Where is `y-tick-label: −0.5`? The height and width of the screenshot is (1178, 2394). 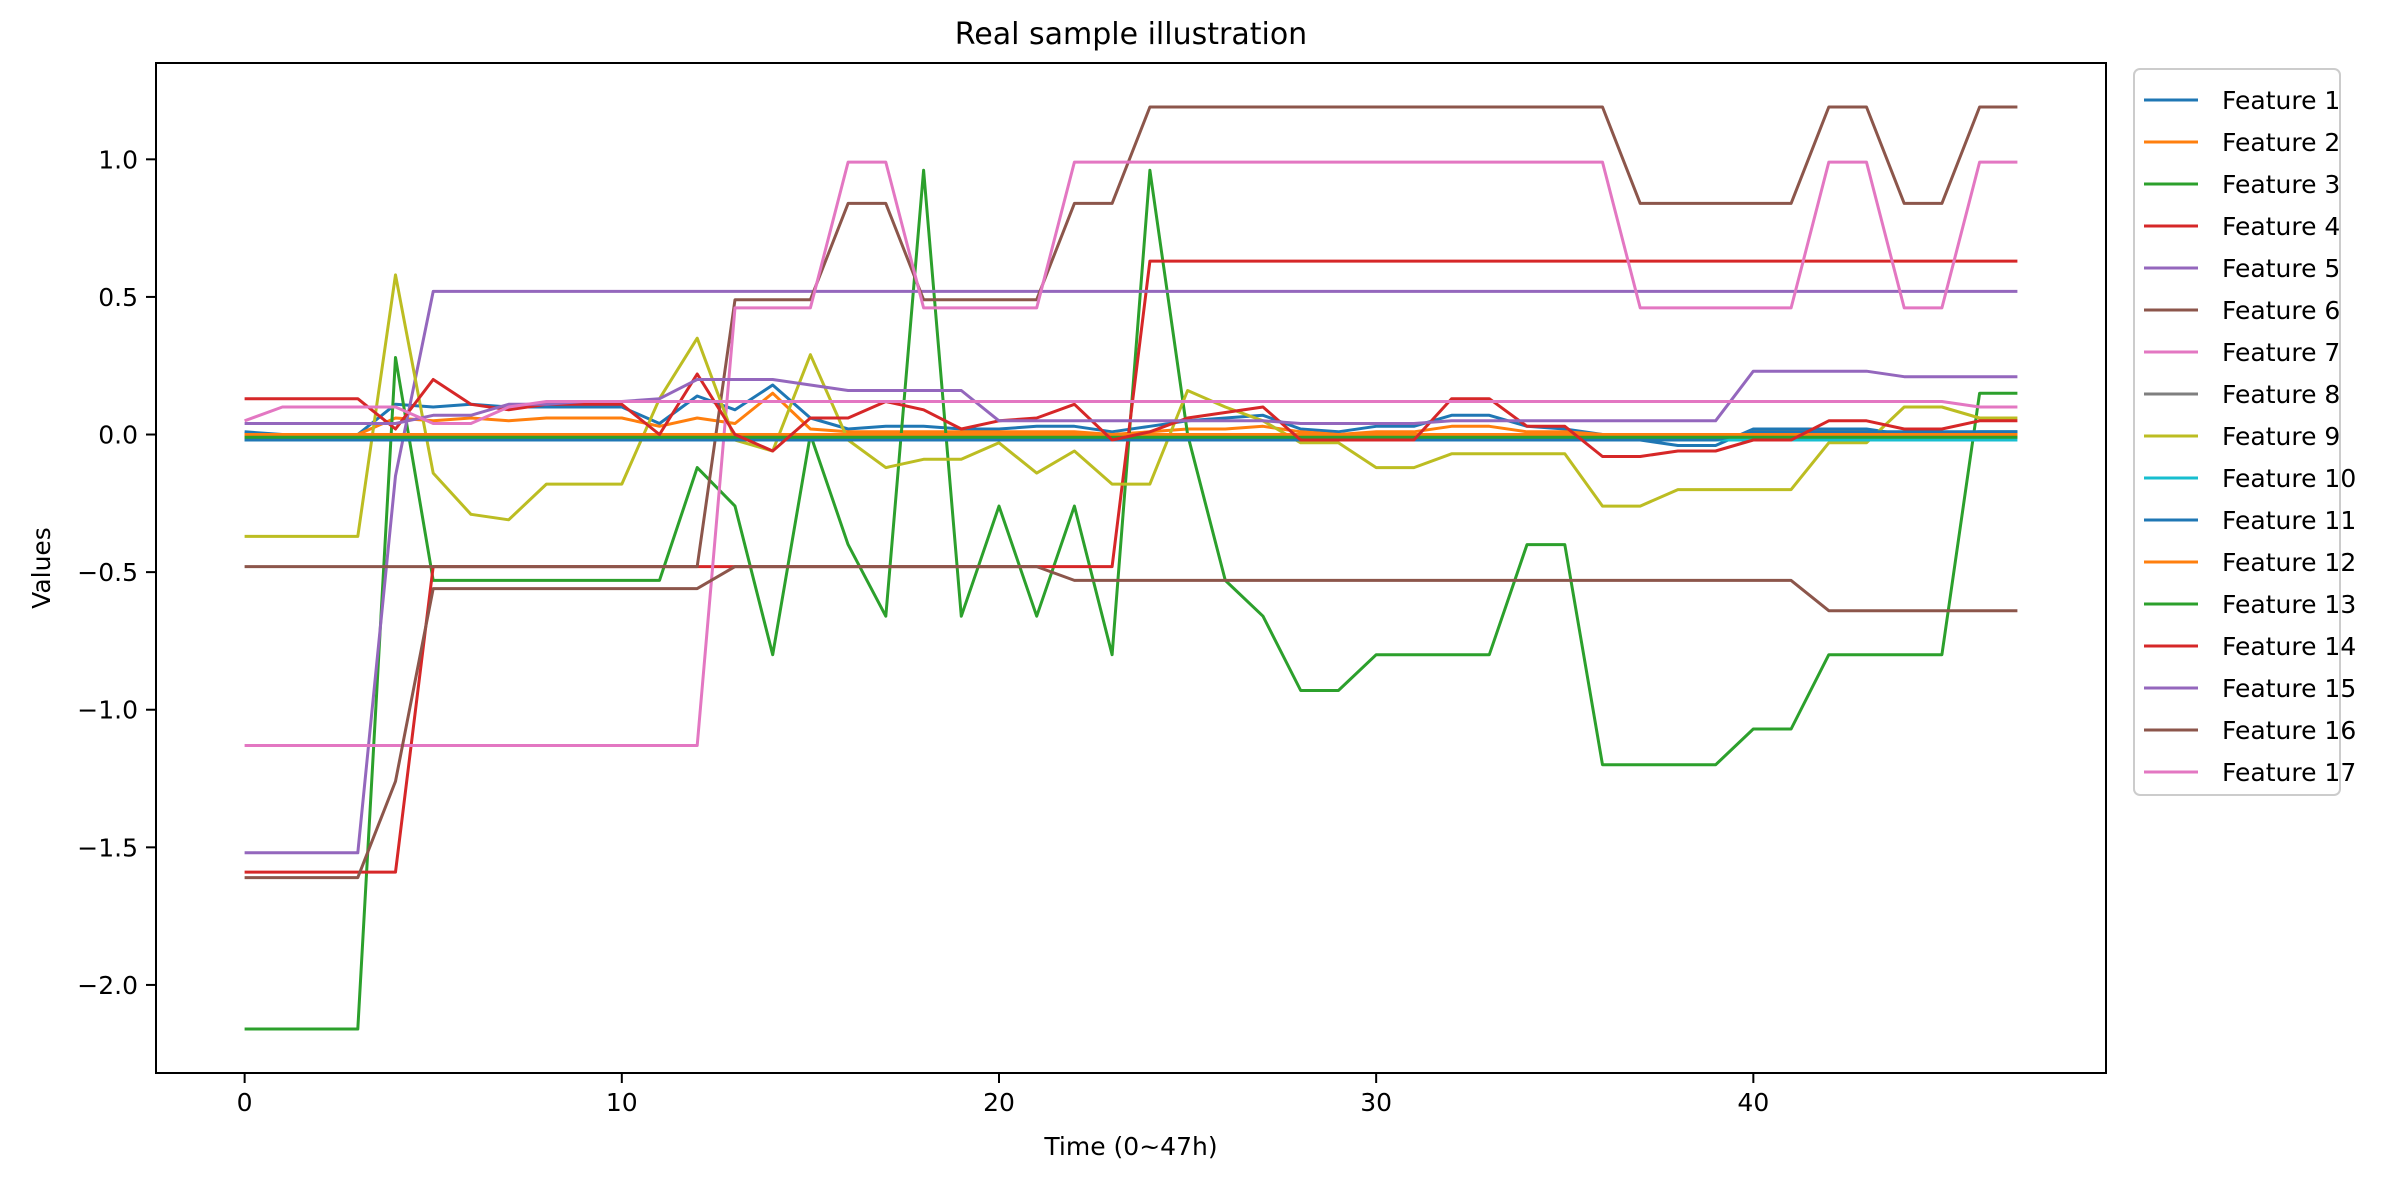
y-tick-label: −0.5 is located at coordinates (107, 572).